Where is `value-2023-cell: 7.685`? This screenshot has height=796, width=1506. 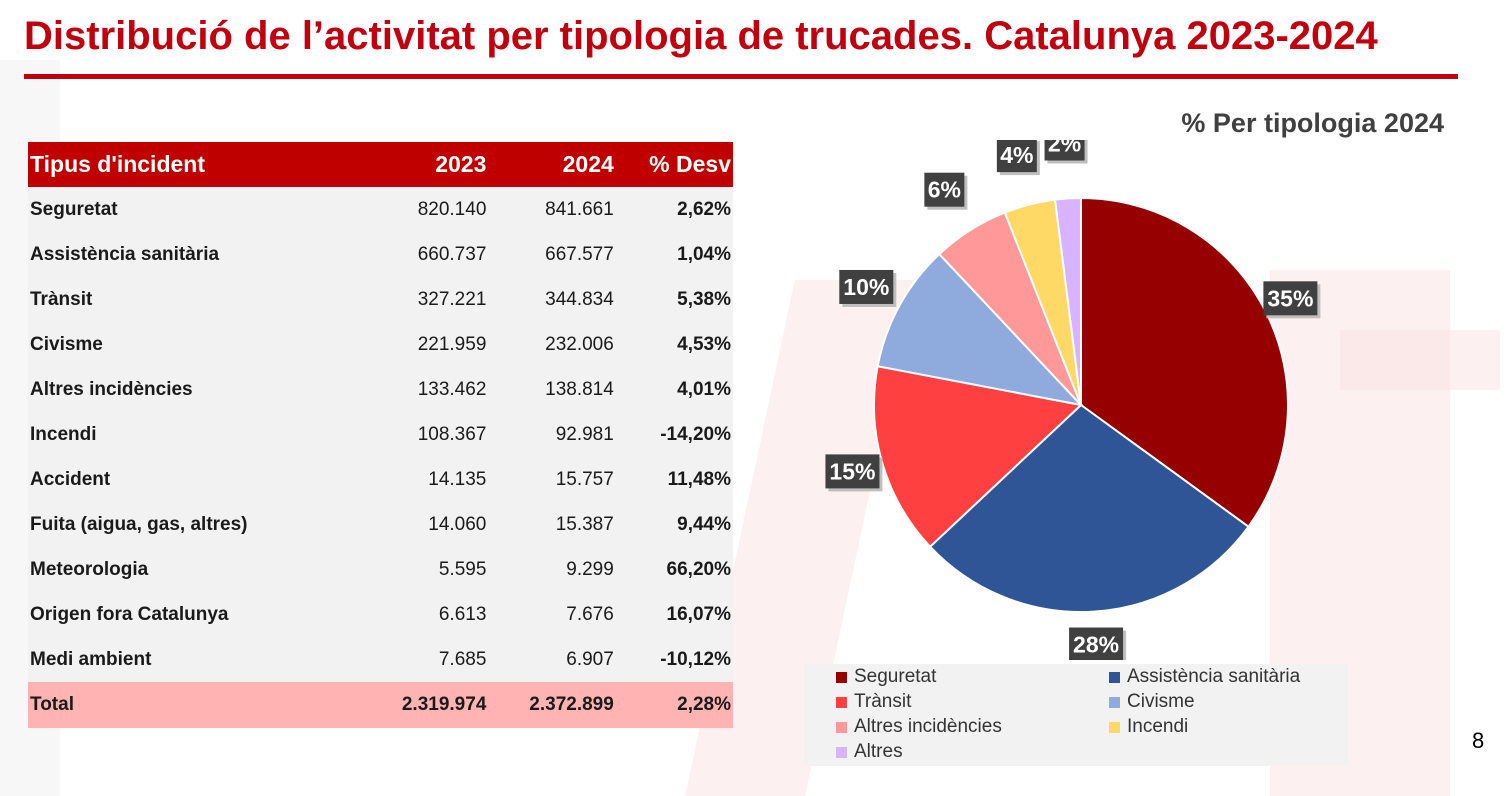
value-2023-cell: 7.685 is located at coordinates (462, 659).